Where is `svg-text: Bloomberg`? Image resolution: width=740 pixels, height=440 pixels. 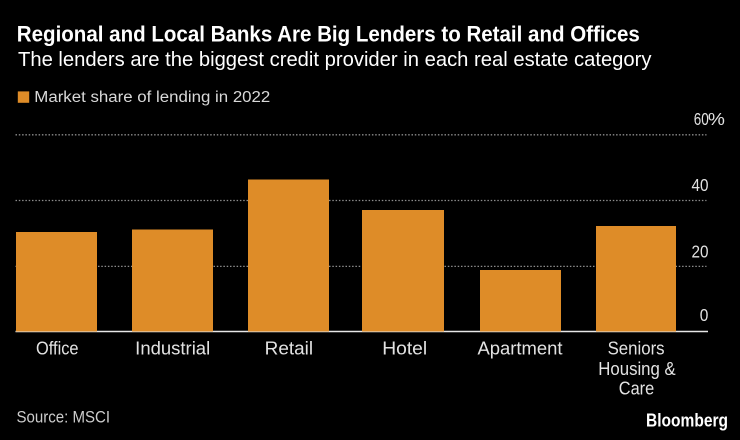 svg-text: Bloomberg is located at coordinates (687, 420).